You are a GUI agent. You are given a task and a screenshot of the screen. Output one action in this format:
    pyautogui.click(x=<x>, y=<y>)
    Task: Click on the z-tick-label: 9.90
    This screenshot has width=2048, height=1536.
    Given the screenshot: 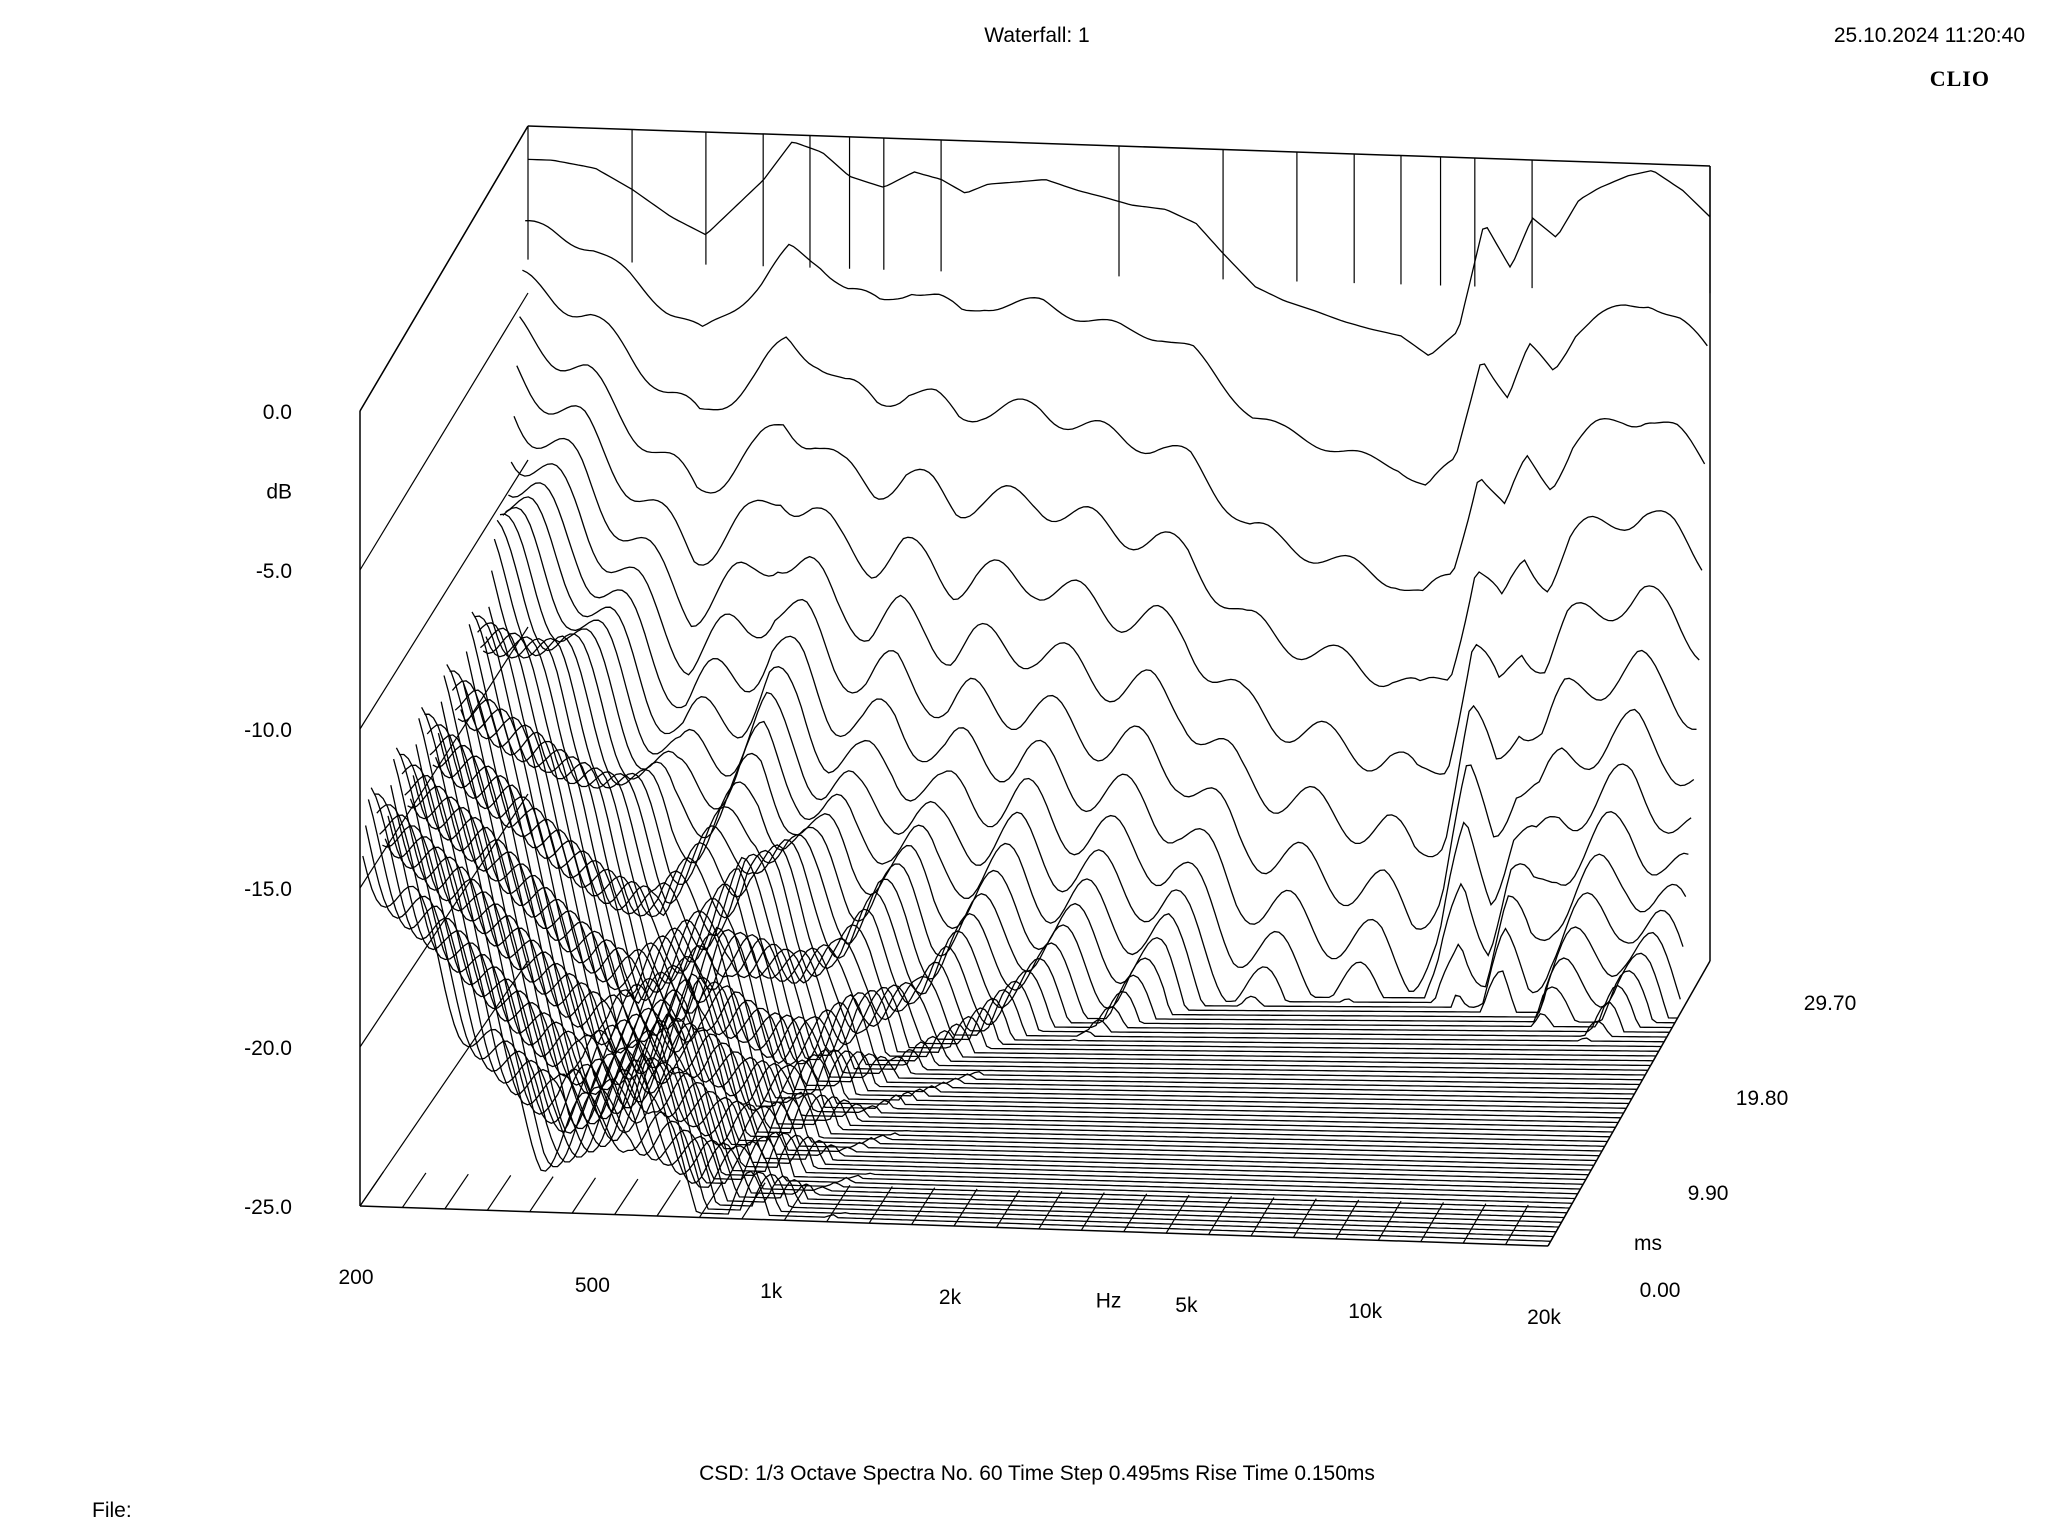 What is the action you would take?
    pyautogui.click(x=1708, y=1193)
    